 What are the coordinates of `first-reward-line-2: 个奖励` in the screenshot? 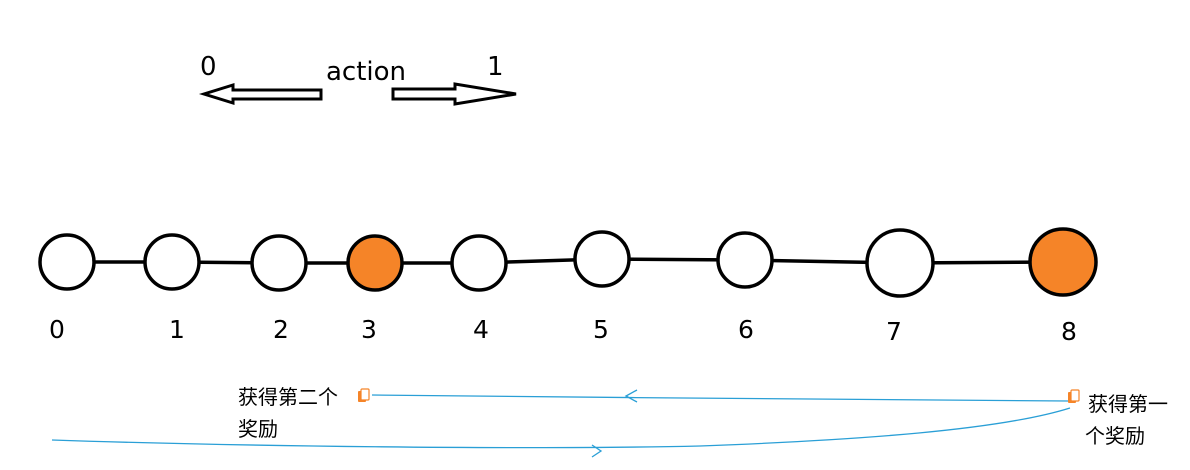 It's located at (1115, 436).